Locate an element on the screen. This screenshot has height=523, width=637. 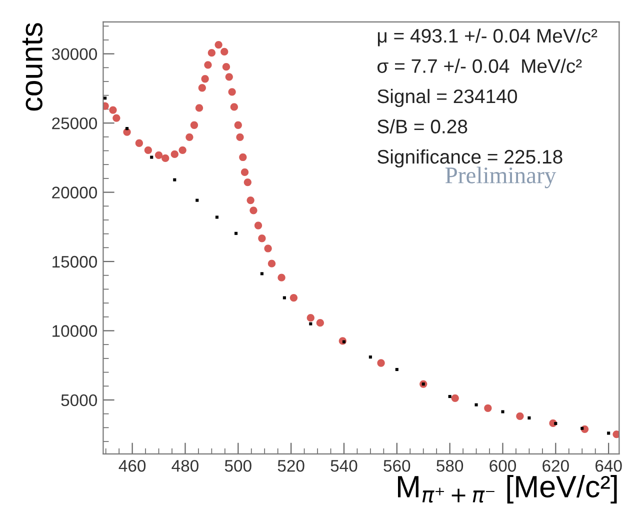
y-tick-label: 25000 is located at coordinates (74, 123).